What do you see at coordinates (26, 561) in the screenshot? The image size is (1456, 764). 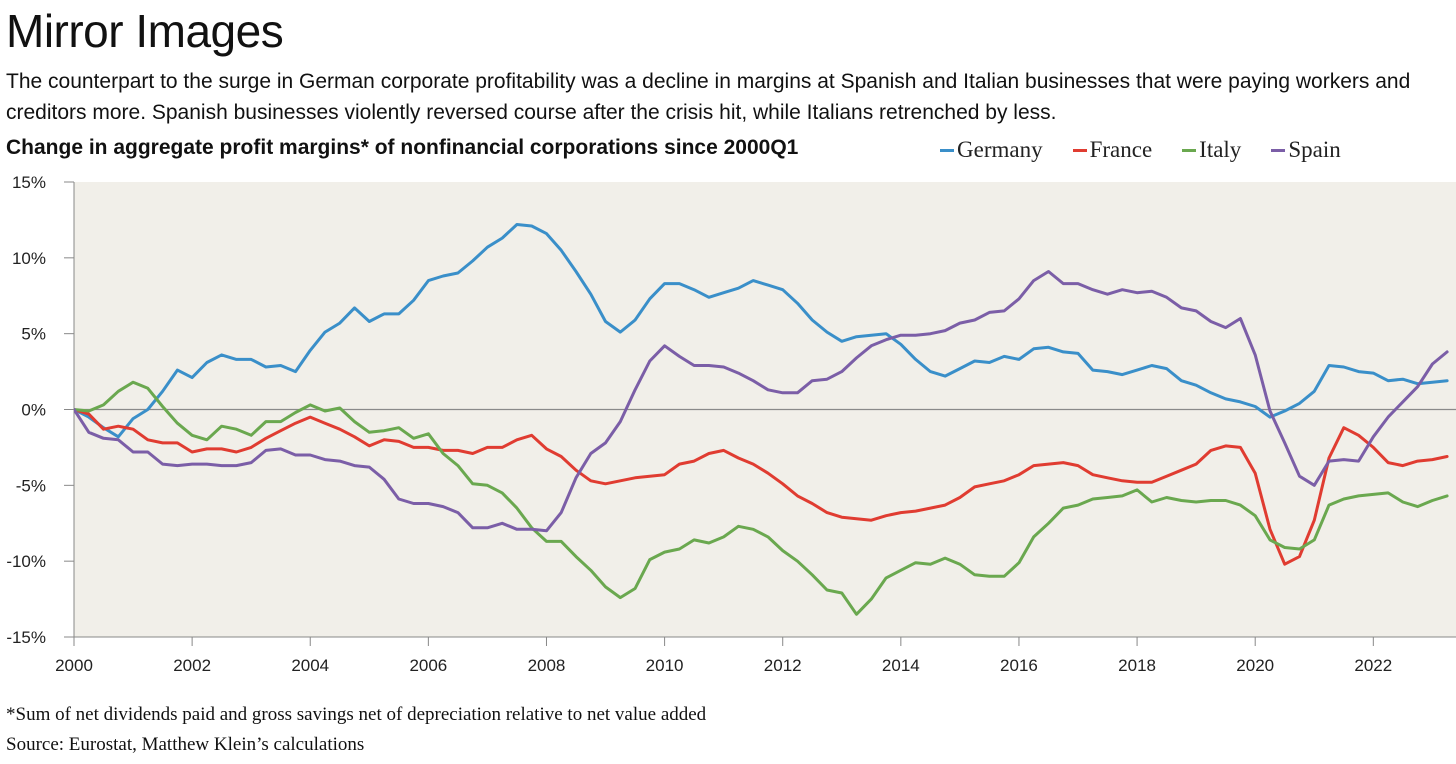 I see `y-tick-label: -10%` at bounding box center [26, 561].